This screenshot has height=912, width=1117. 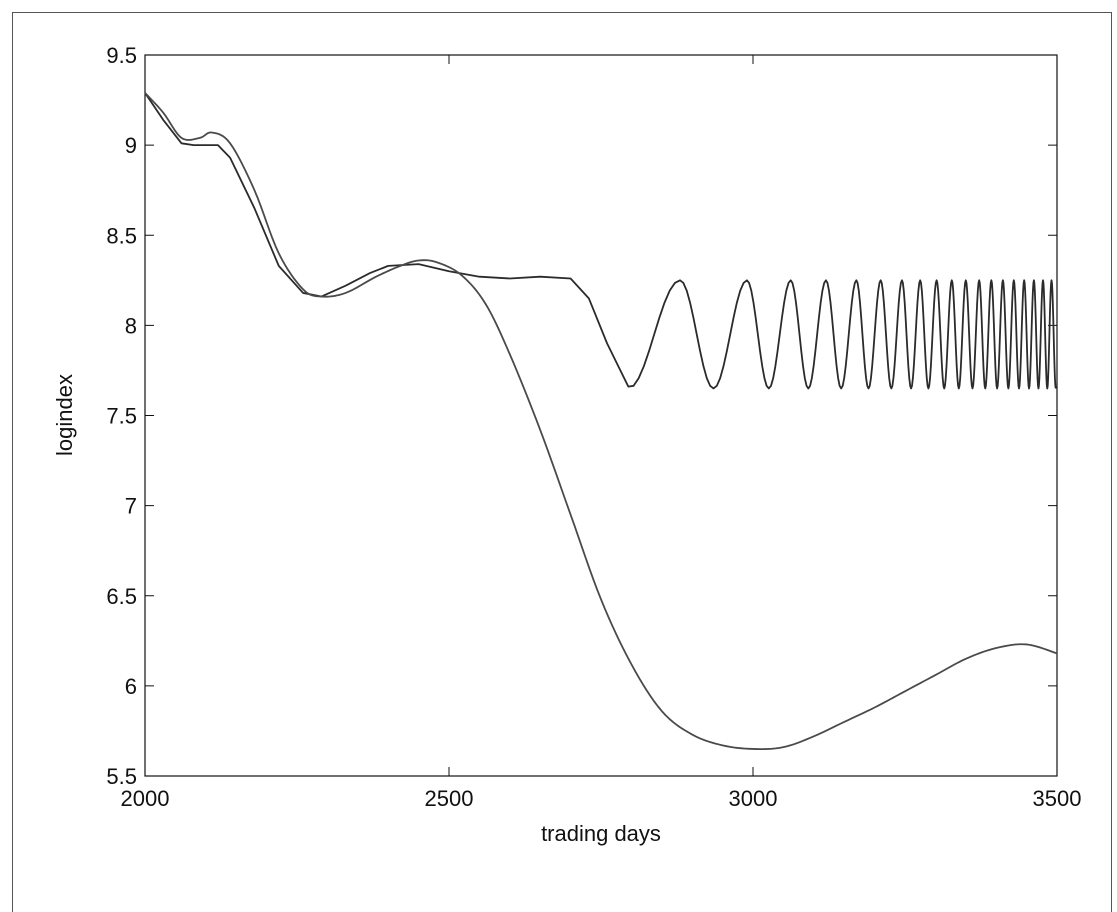 I want to click on x-axis-title: trading days, so click(x=601, y=833).